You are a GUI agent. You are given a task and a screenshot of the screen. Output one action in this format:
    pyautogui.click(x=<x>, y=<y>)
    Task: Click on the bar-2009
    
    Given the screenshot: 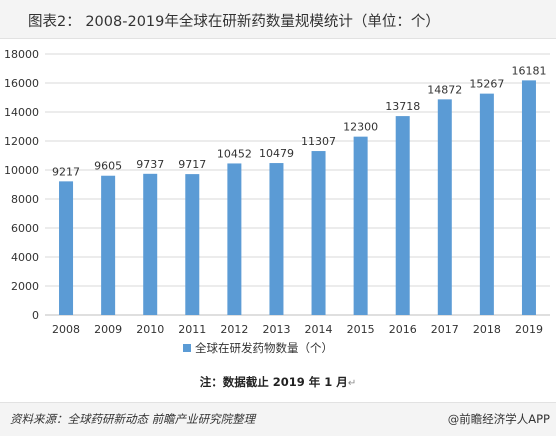 What is the action you would take?
    pyautogui.click(x=108, y=245)
    